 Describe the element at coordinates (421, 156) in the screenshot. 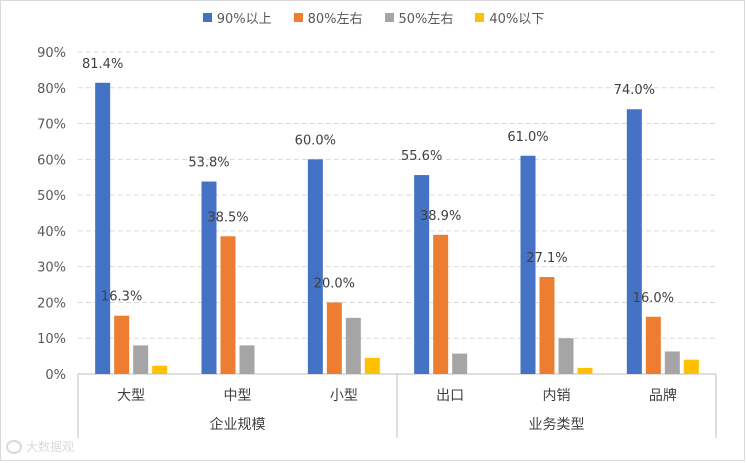

I see `data-label: 55.6%` at that location.